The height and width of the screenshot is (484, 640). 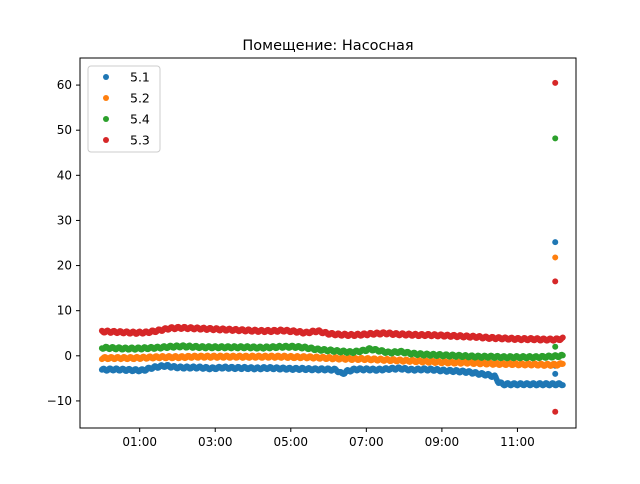 What do you see at coordinates (64, 85) in the screenshot?
I see `y-tick-label: 60` at bounding box center [64, 85].